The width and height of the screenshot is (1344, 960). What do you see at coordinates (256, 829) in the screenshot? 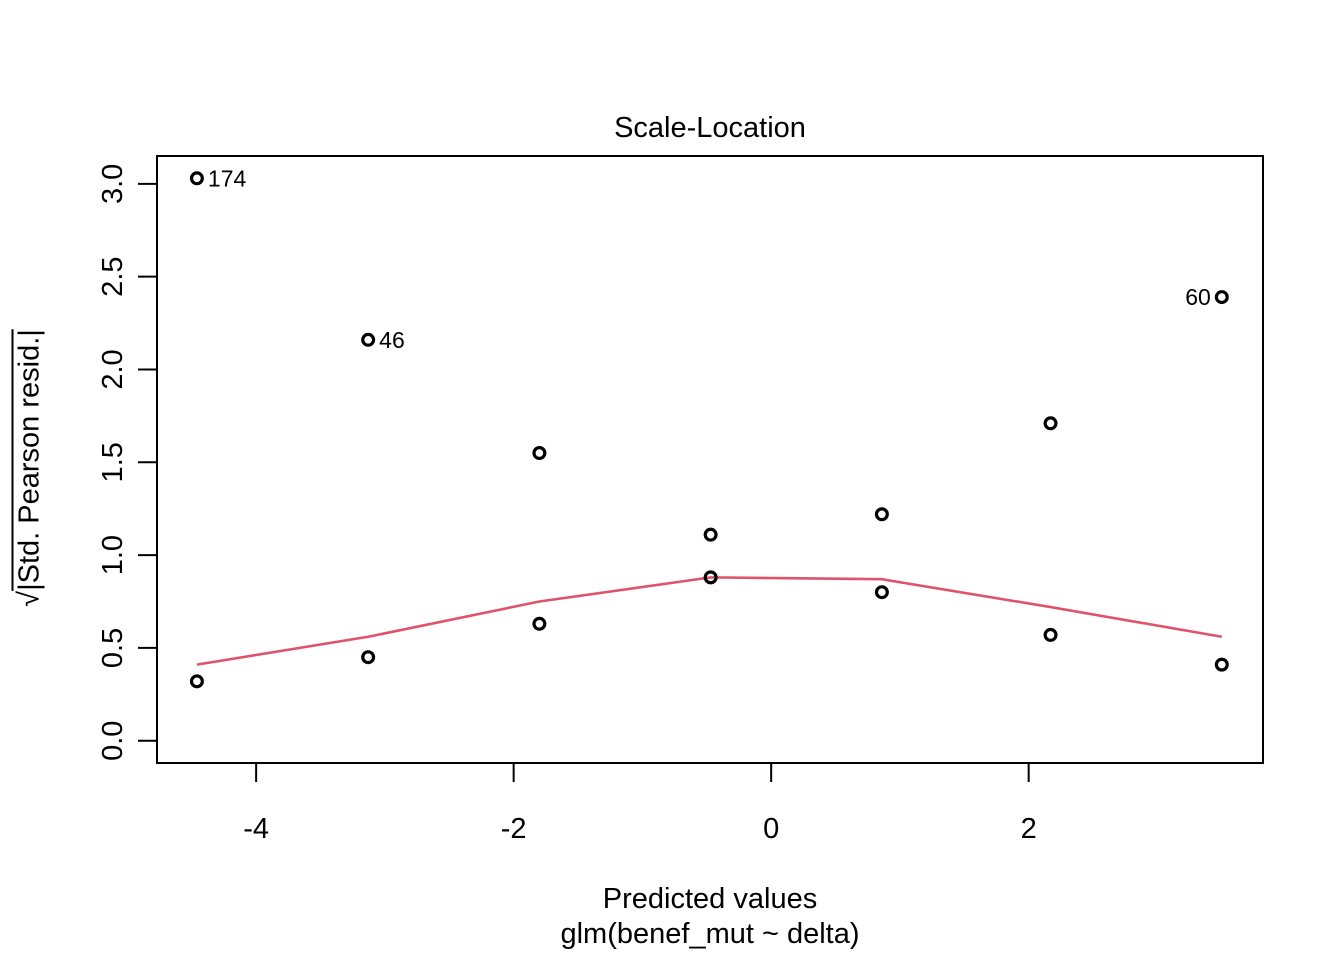
I see `x-tick-label: -4` at bounding box center [256, 829].